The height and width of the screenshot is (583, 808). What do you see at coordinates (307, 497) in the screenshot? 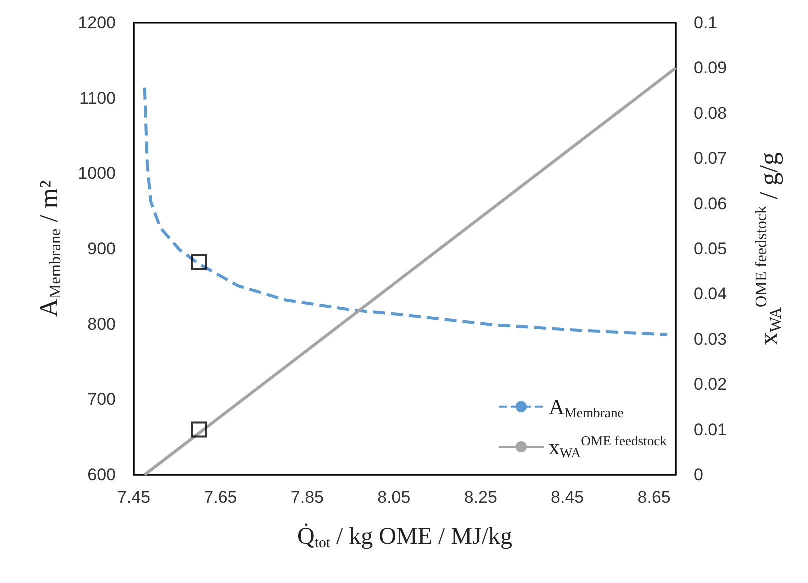
I see `x-tick-label: 7.85` at bounding box center [307, 497].